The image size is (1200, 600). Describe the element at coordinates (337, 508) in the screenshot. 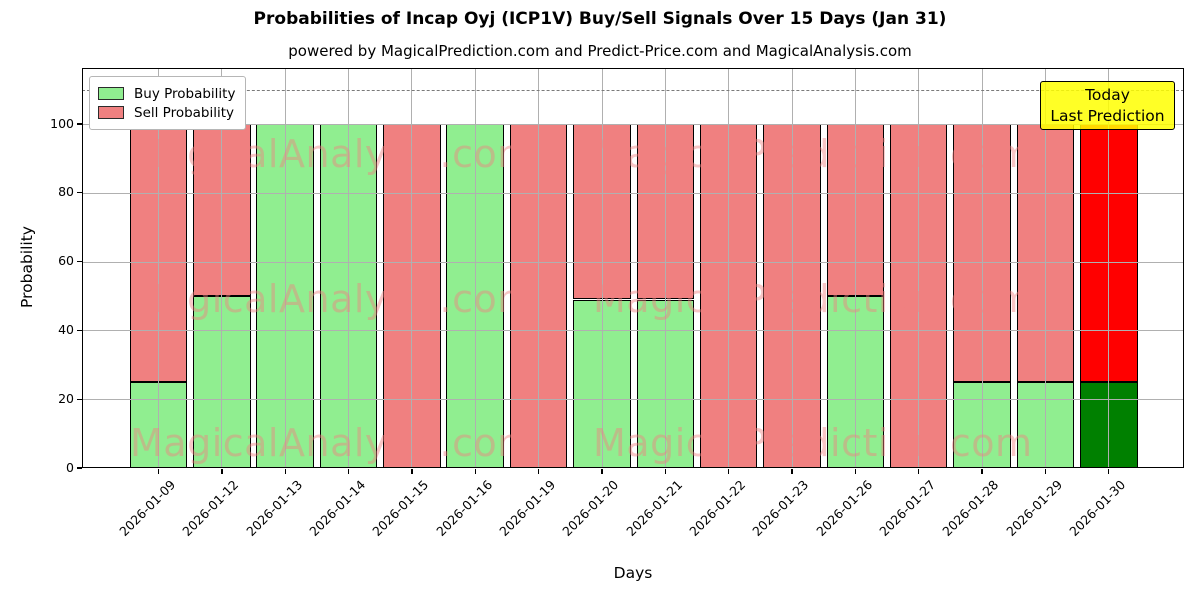

I see `x-tick-label: 2026-01-14` at that location.